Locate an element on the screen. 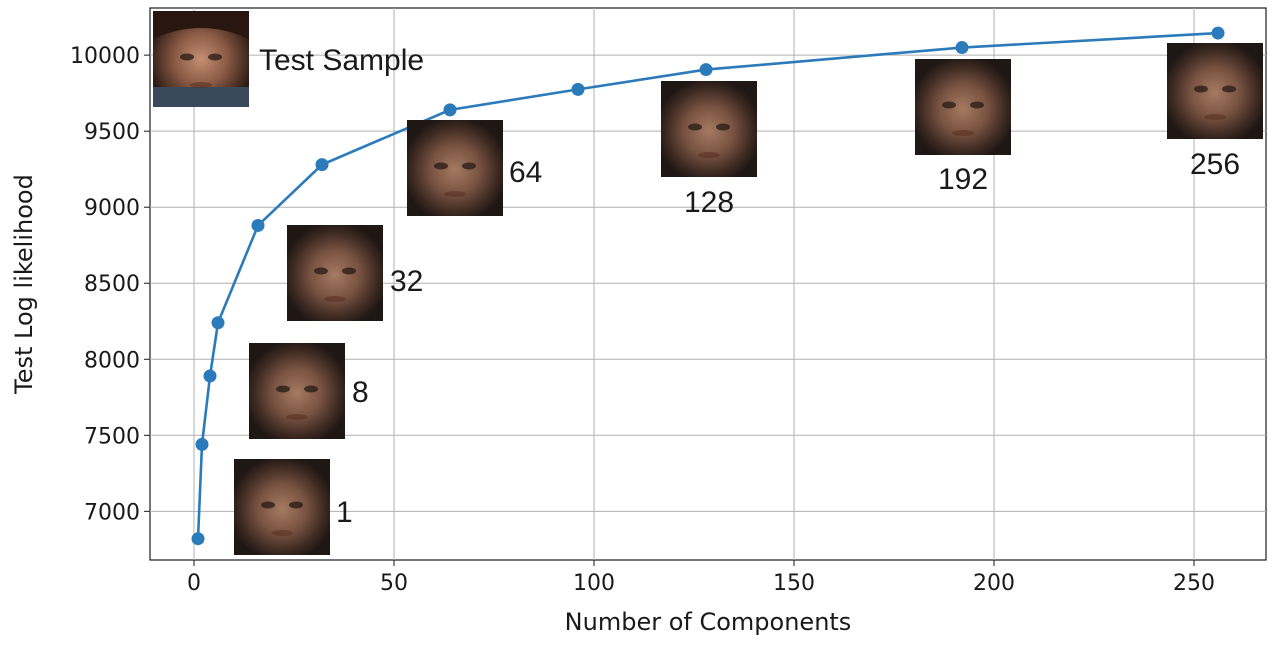  annotation-label: 256 is located at coordinates (1215, 164).